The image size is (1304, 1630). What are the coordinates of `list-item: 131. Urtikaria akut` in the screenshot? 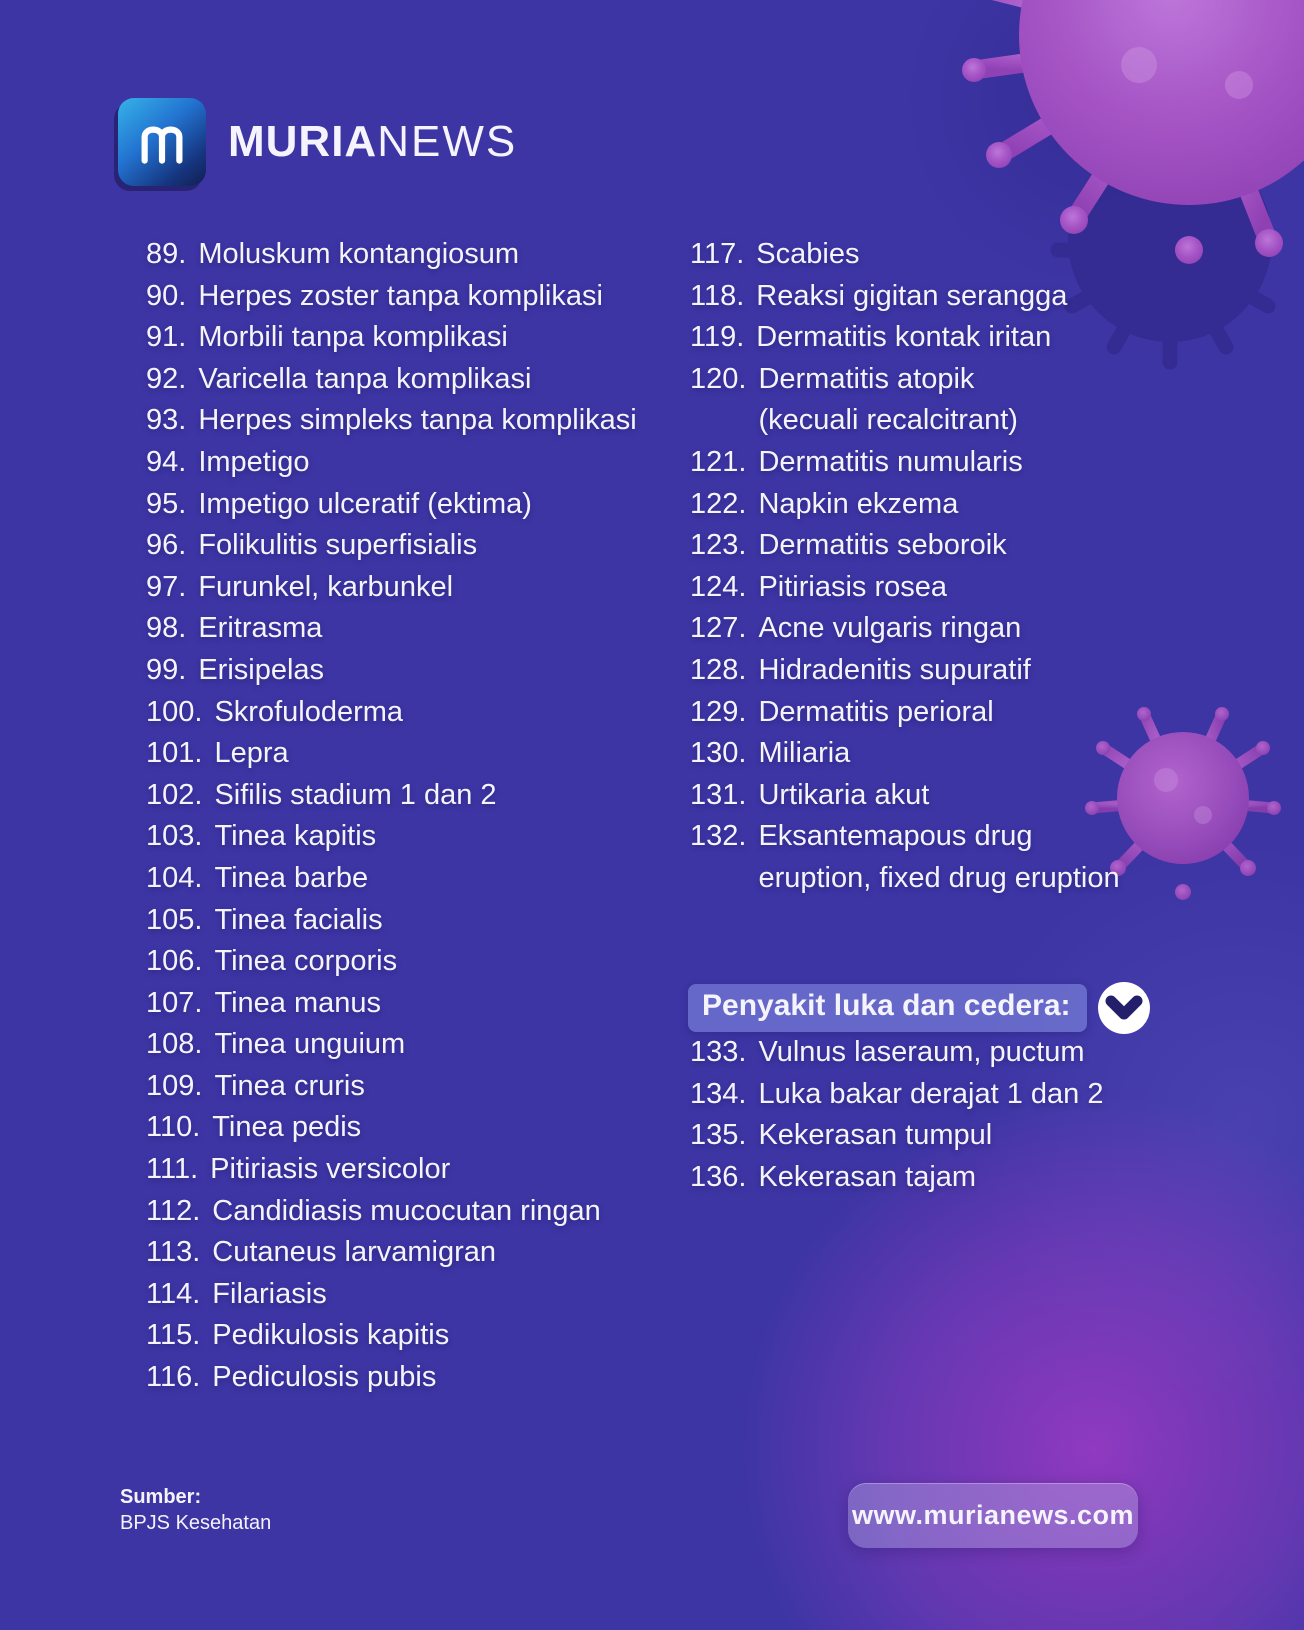 It's located at (905, 796).